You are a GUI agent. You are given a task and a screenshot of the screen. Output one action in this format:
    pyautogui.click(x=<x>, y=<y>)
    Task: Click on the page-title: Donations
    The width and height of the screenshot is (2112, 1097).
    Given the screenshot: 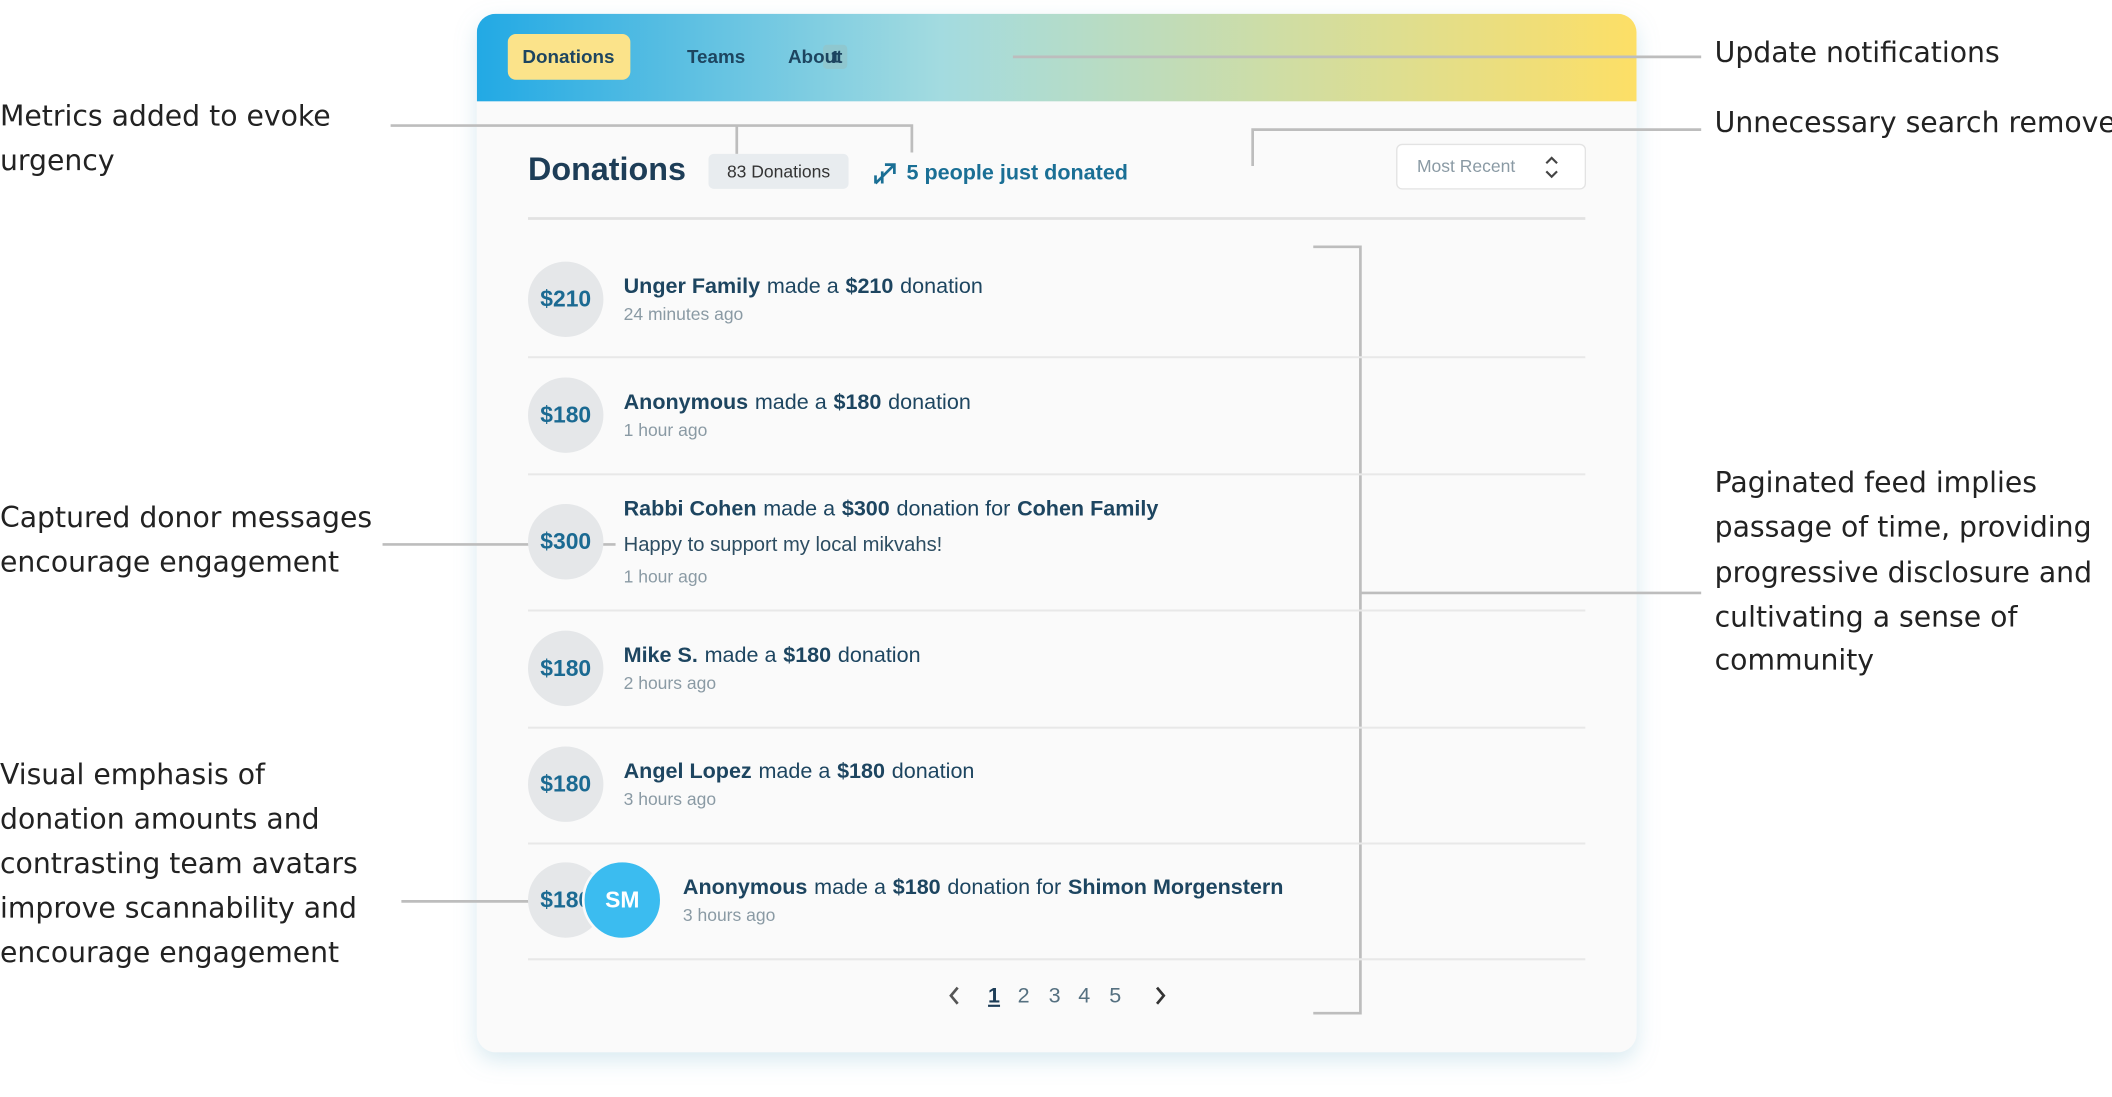 What is the action you would take?
    pyautogui.click(x=607, y=169)
    